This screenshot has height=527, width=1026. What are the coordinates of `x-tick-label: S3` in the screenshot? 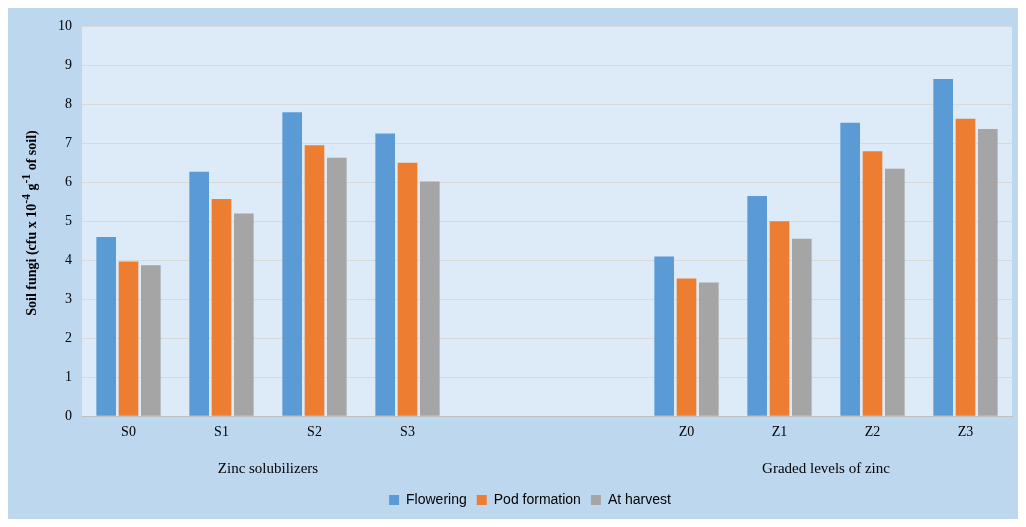 It's located at (407, 432).